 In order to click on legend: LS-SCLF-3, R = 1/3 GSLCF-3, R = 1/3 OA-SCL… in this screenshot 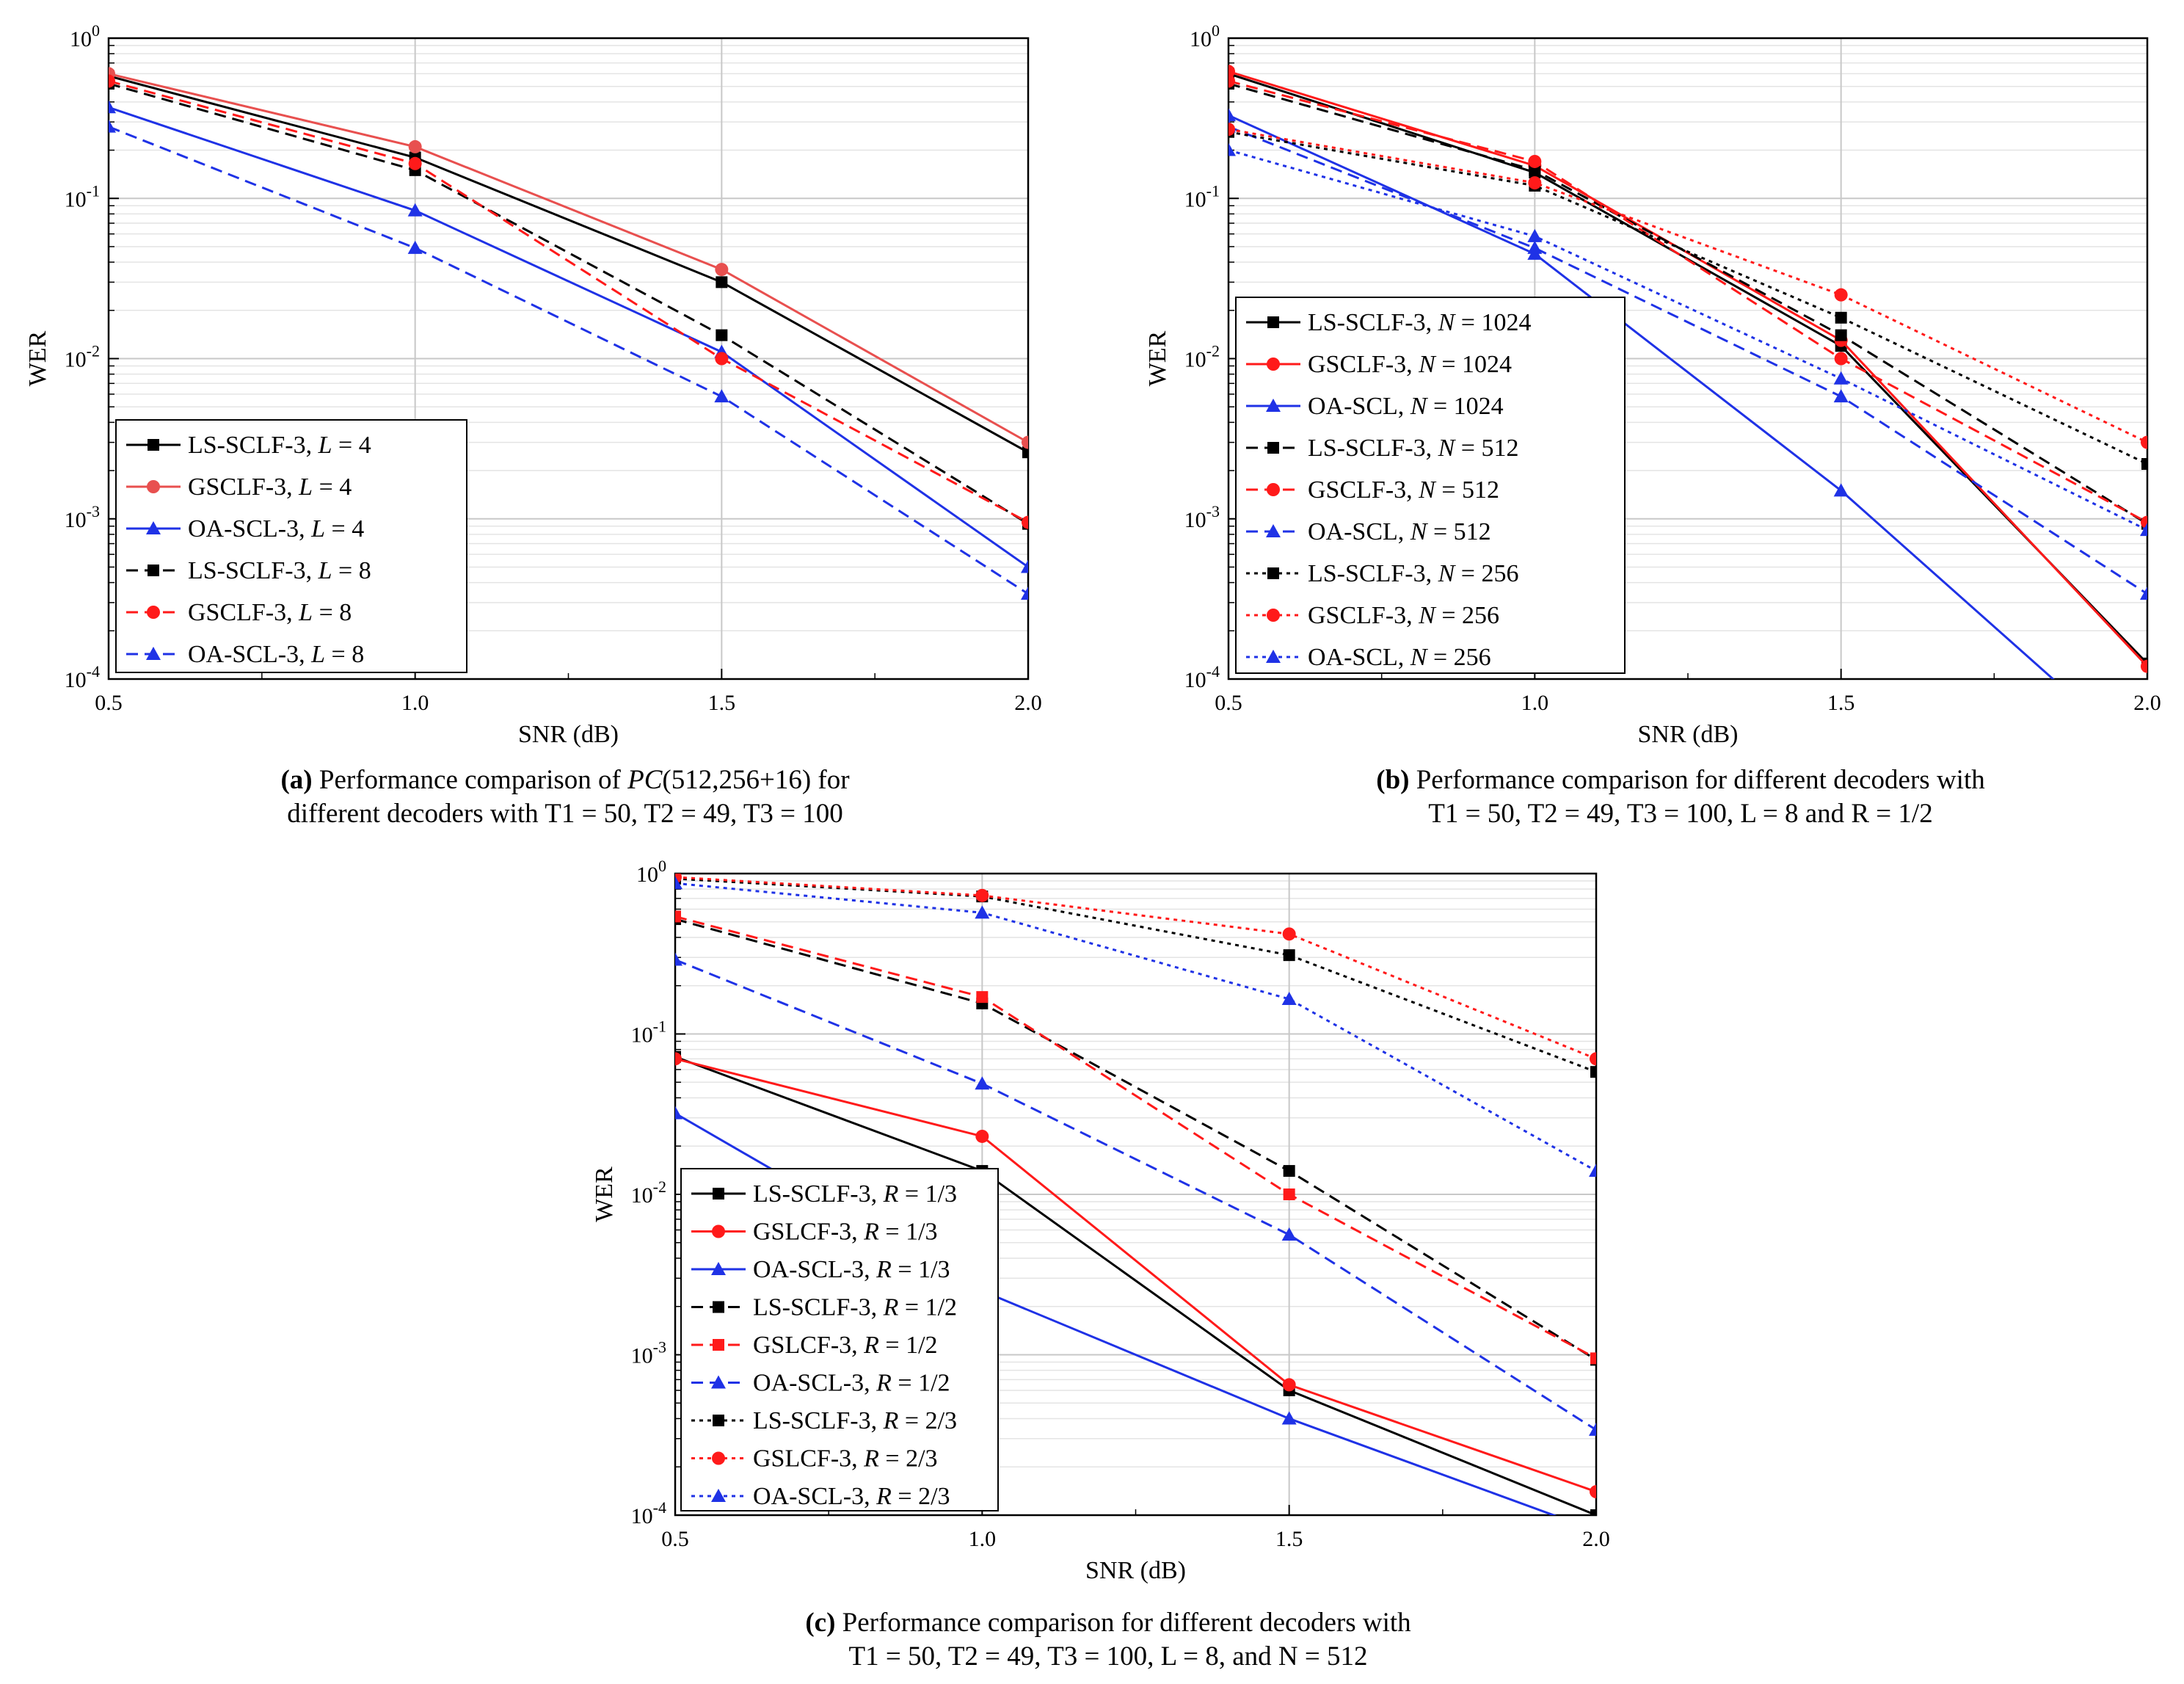, I will do `click(839, 1339)`.